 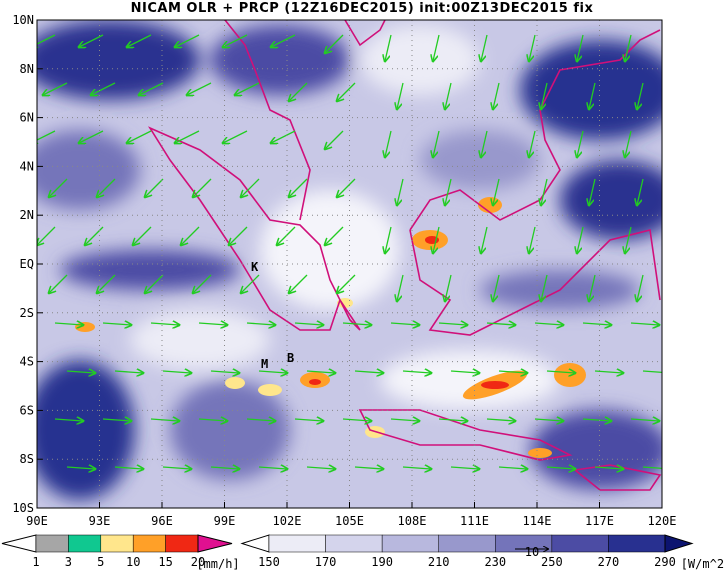 What do you see at coordinates (27, 118) in the screenshot?
I see `lat-label: 6N` at bounding box center [27, 118].